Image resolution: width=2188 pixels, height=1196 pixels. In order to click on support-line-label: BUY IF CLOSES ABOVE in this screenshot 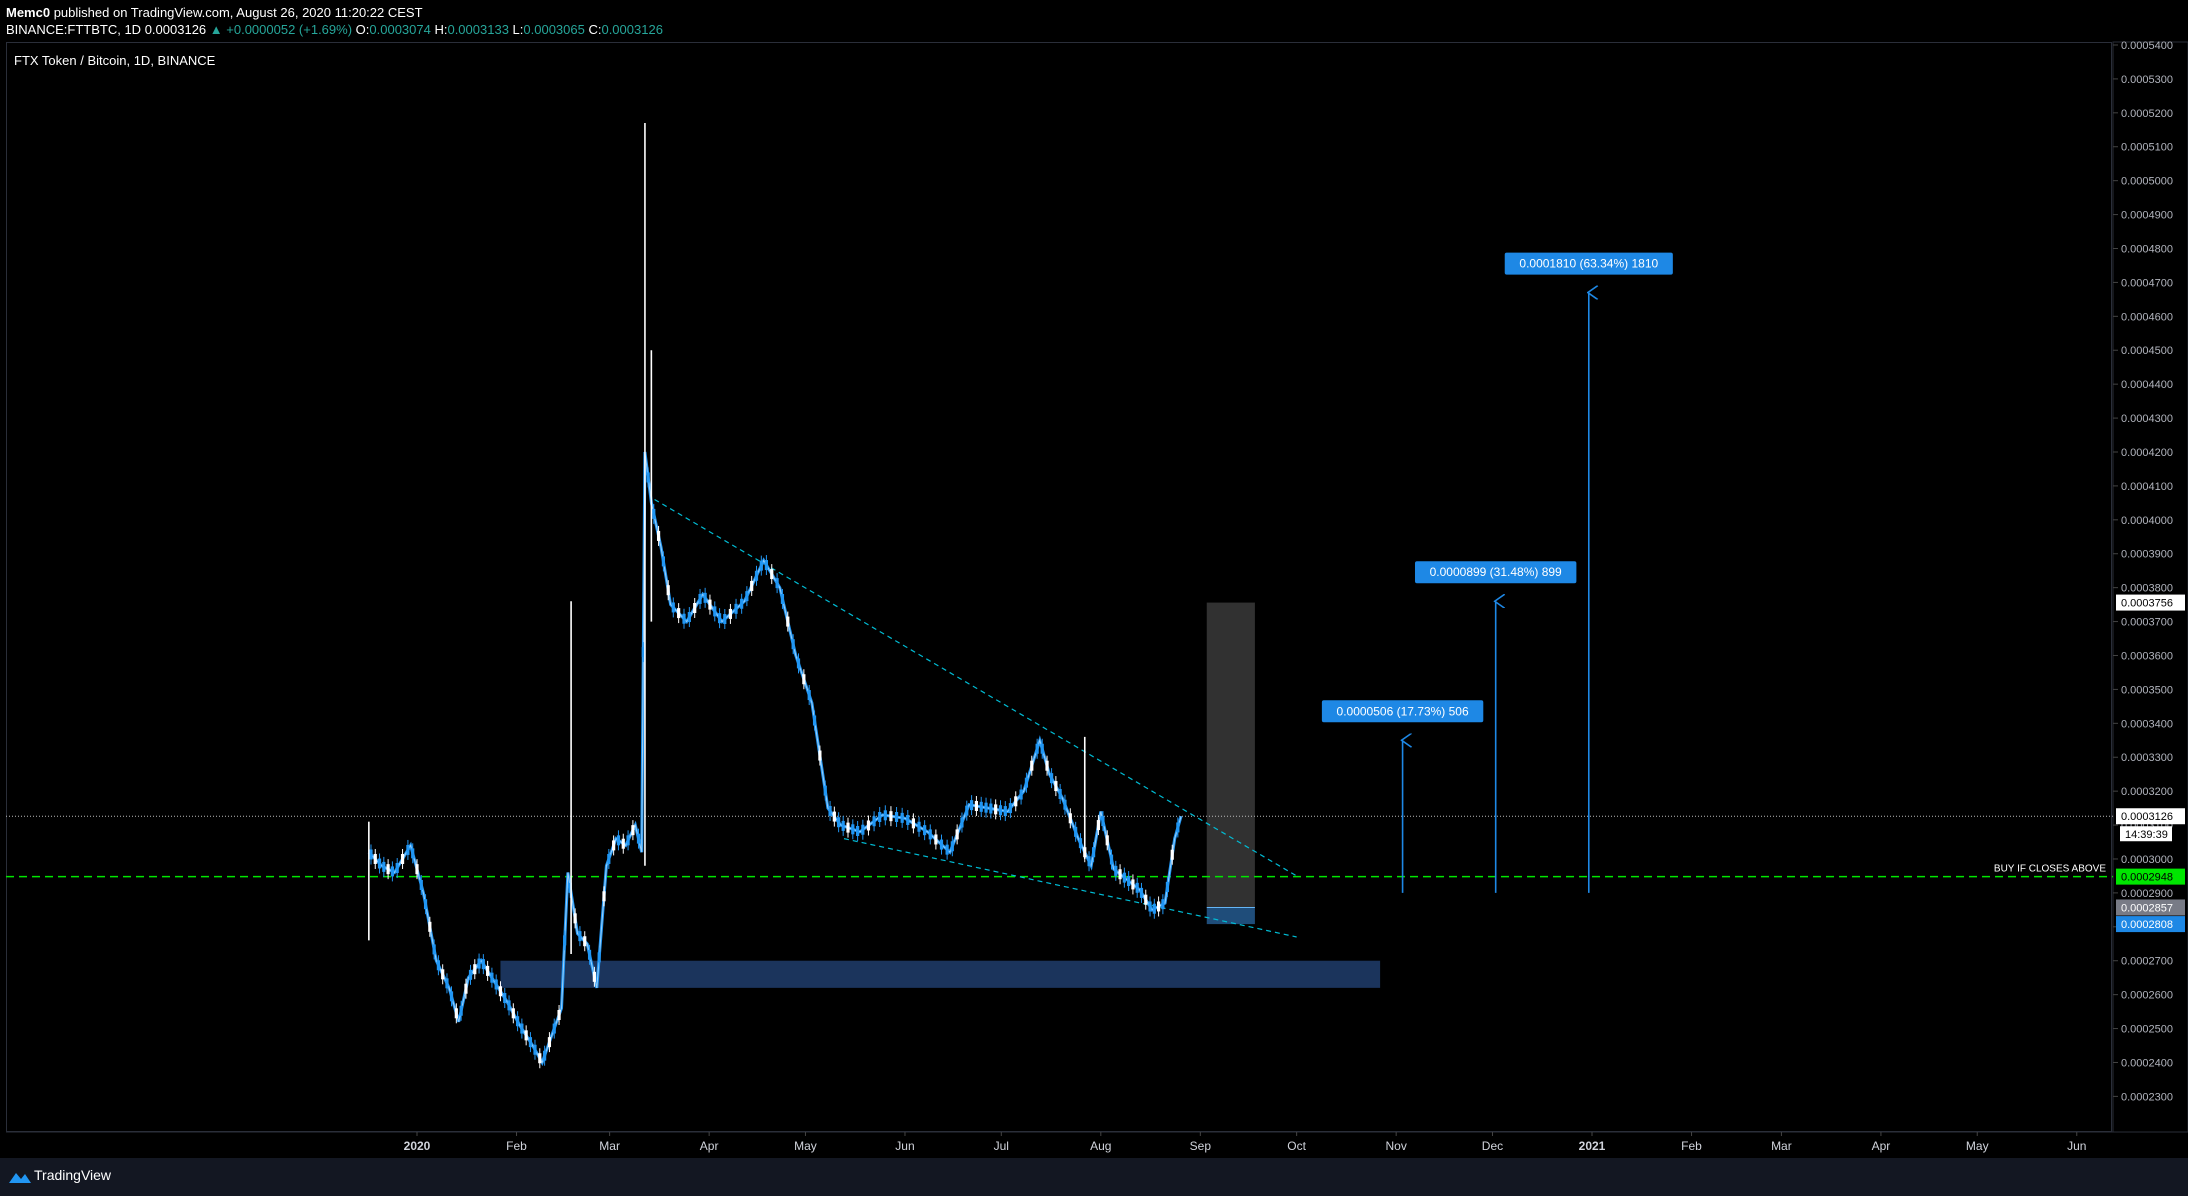, I will do `click(2050, 869)`.